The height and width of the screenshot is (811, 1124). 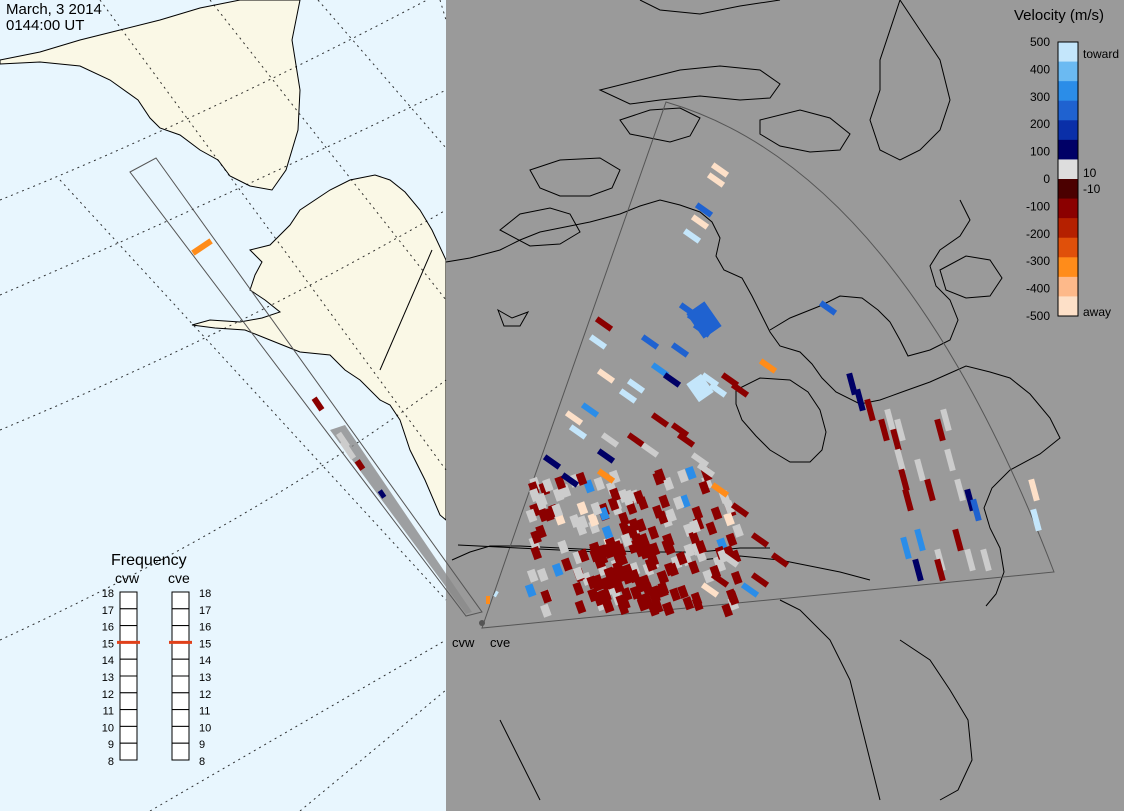 I want to click on frequency-scale-label: 8, so click(x=111, y=762).